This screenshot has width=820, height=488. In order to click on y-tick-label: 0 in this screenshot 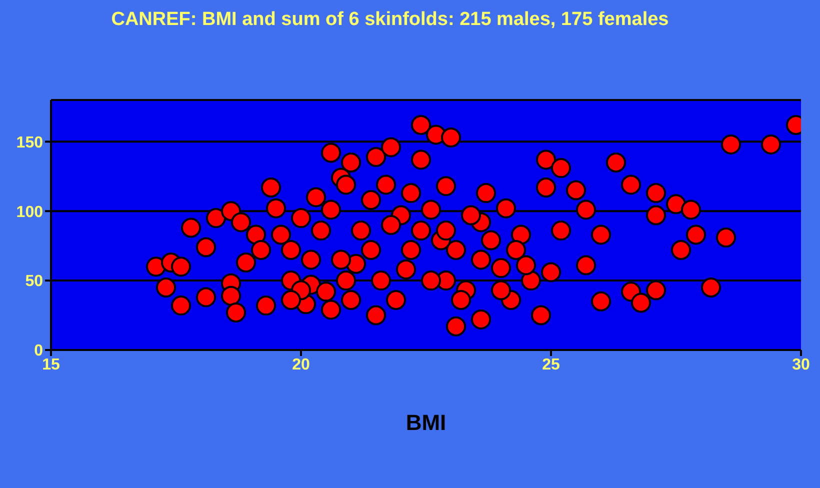, I will do `click(39, 351)`.